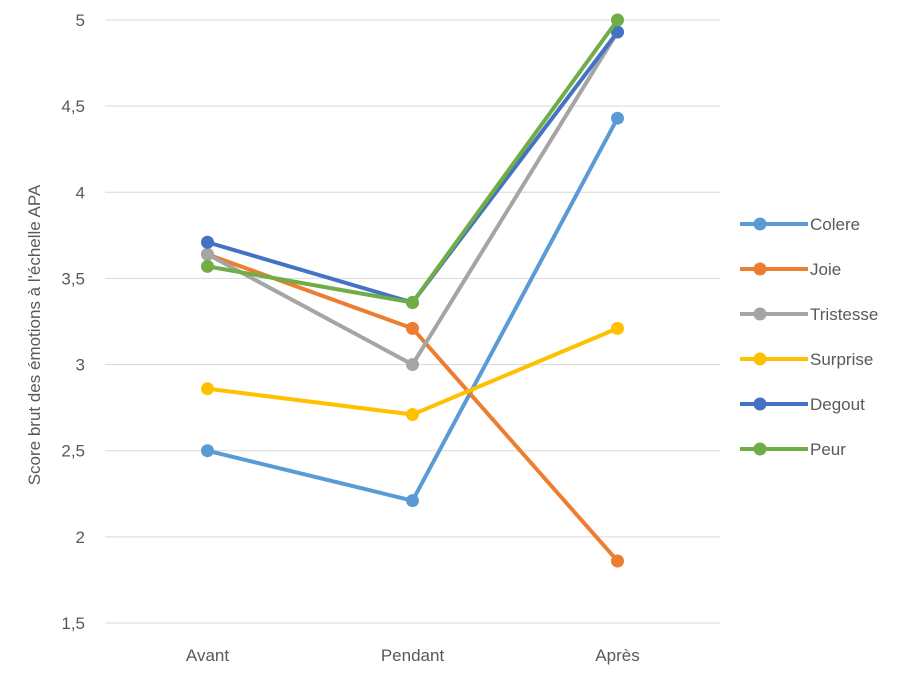 The width and height of the screenshot is (906, 673). Describe the element at coordinates (841, 359) in the screenshot. I see `legend-label: Surprise` at that location.